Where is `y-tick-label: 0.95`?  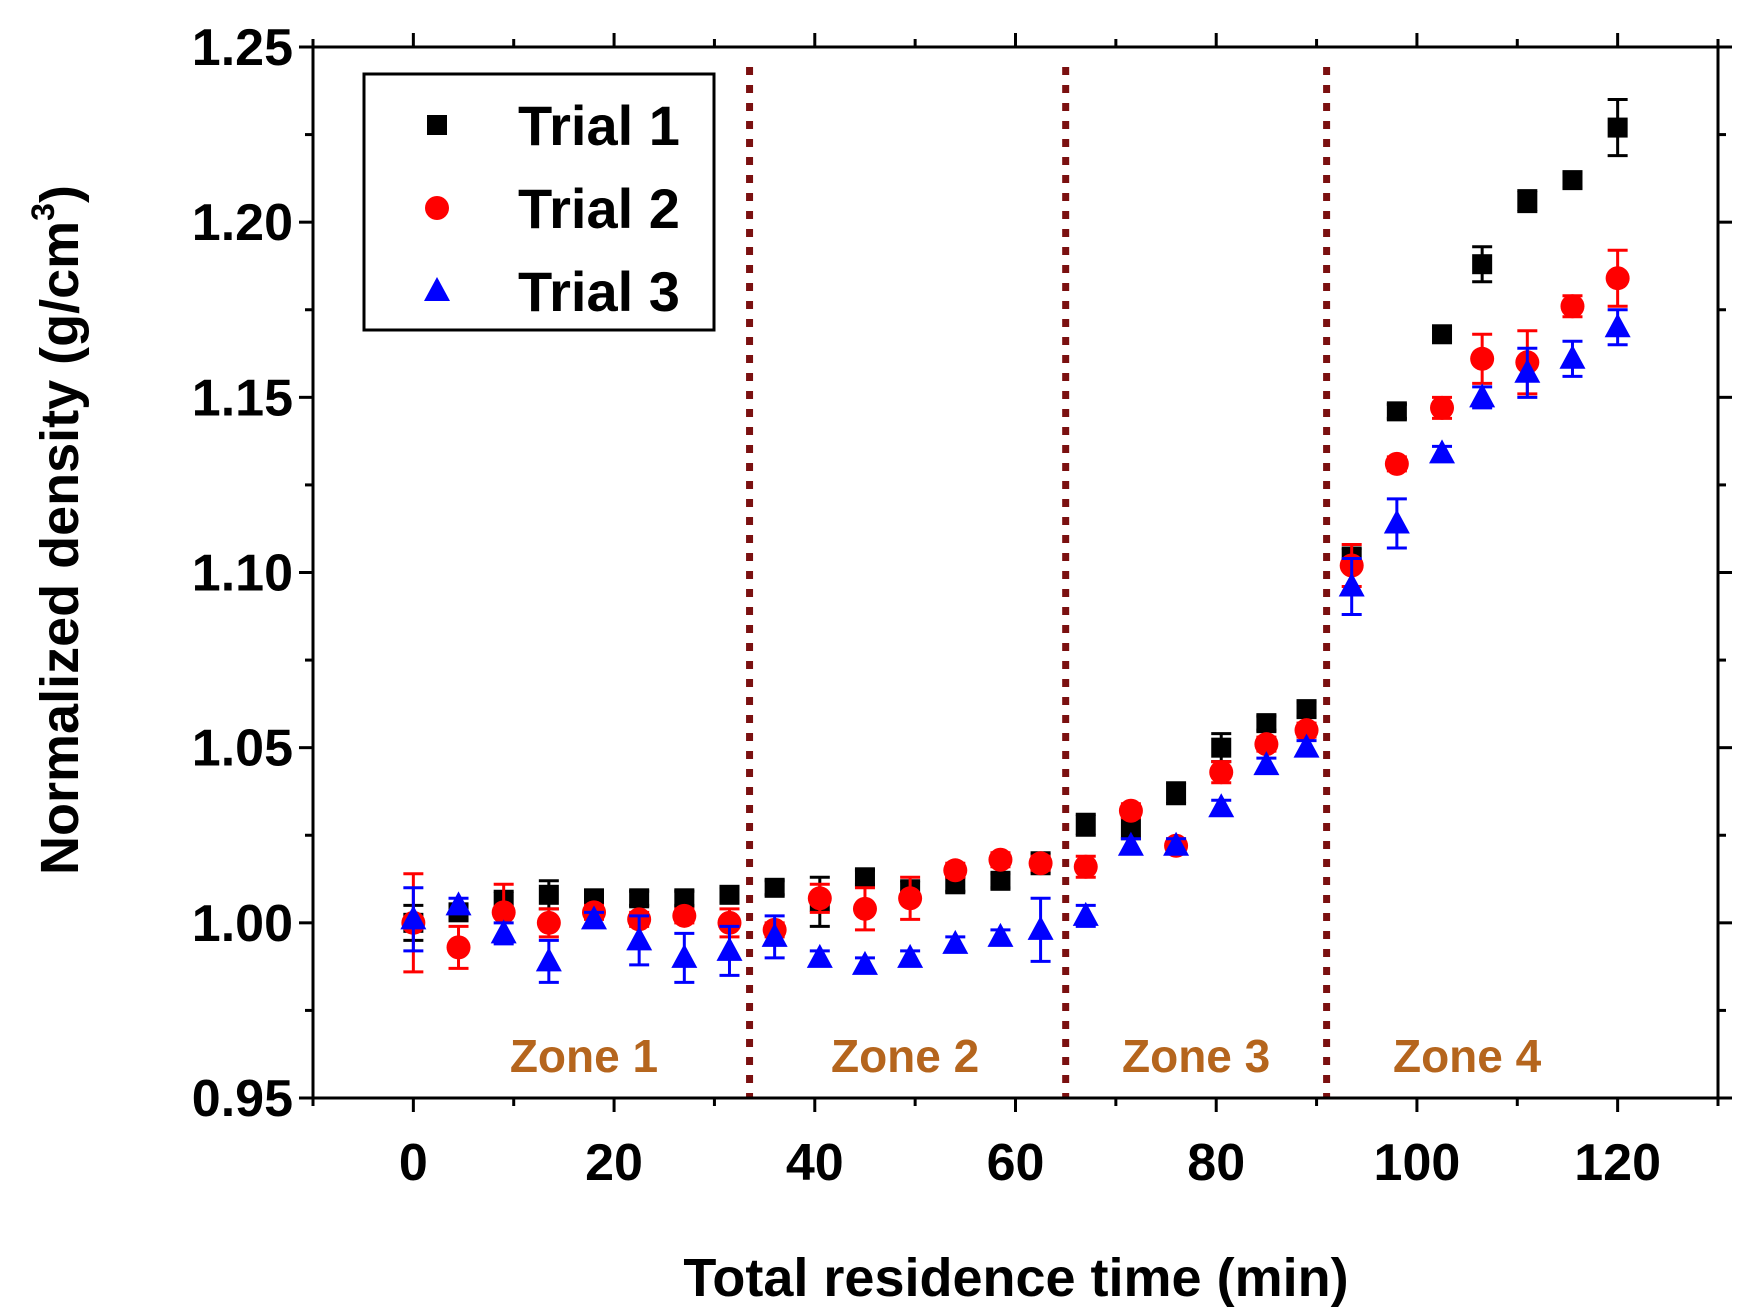 y-tick-label: 0.95 is located at coordinates (242, 1099).